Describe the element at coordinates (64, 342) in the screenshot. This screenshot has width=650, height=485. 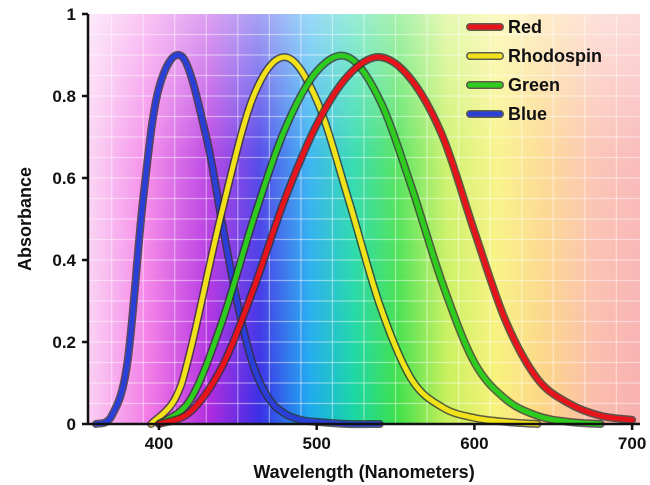
I see `y-tick-label: 0.2` at that location.